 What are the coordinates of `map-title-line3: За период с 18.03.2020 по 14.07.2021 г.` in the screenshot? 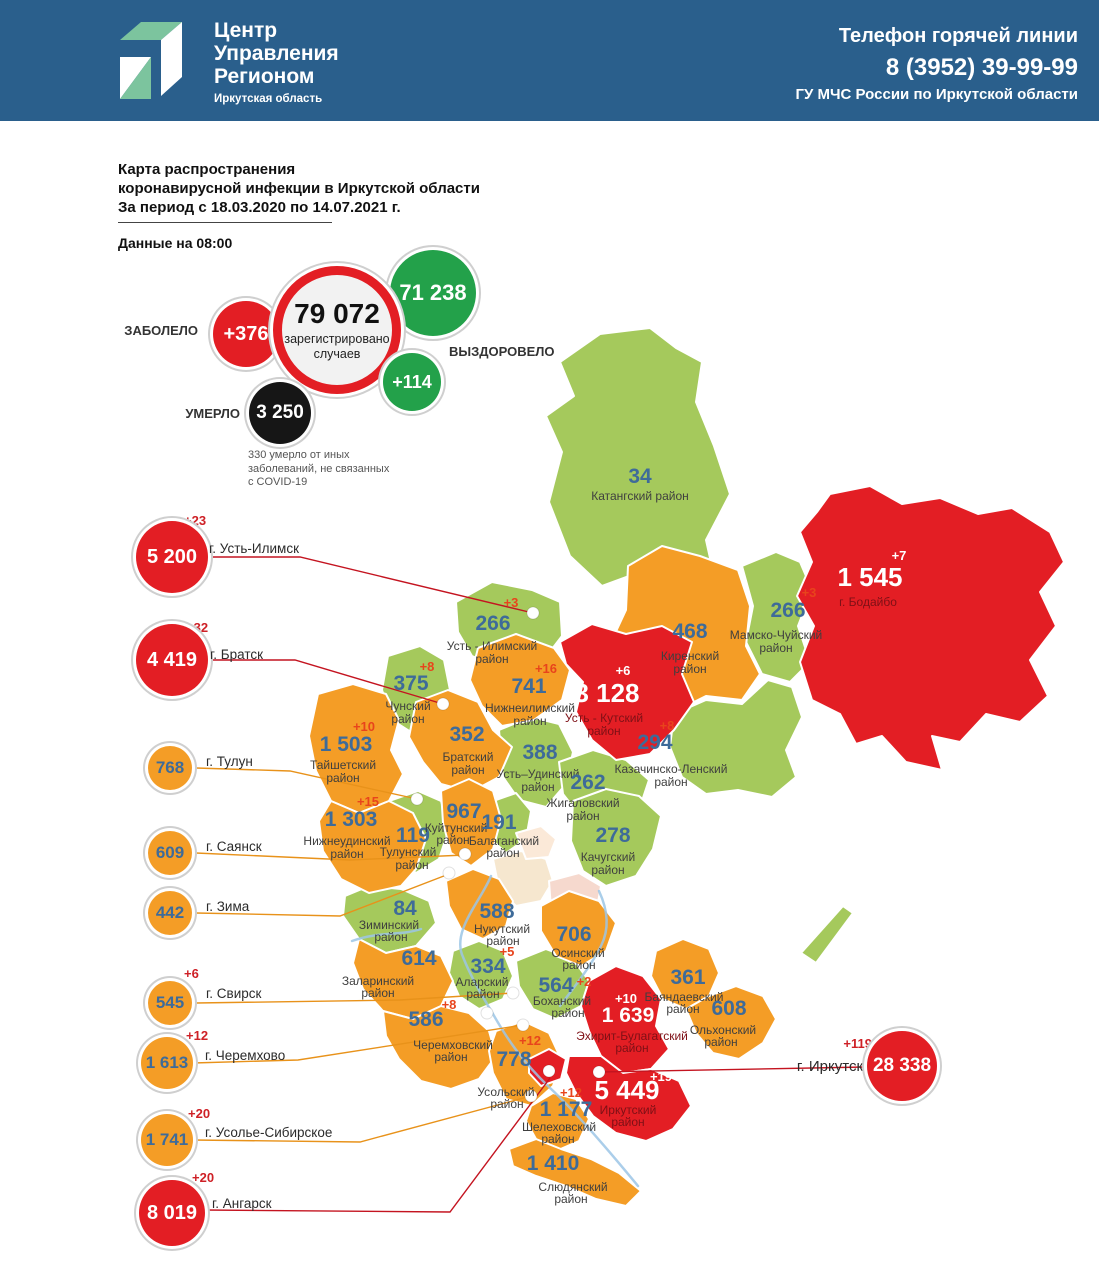 It's located at (259, 207).